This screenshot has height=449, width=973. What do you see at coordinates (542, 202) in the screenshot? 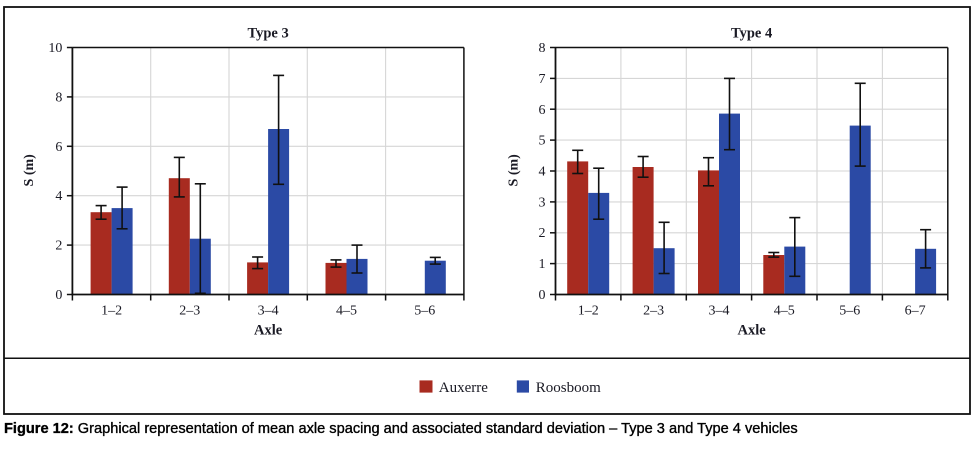
I see `svg-text: 3` at bounding box center [542, 202].